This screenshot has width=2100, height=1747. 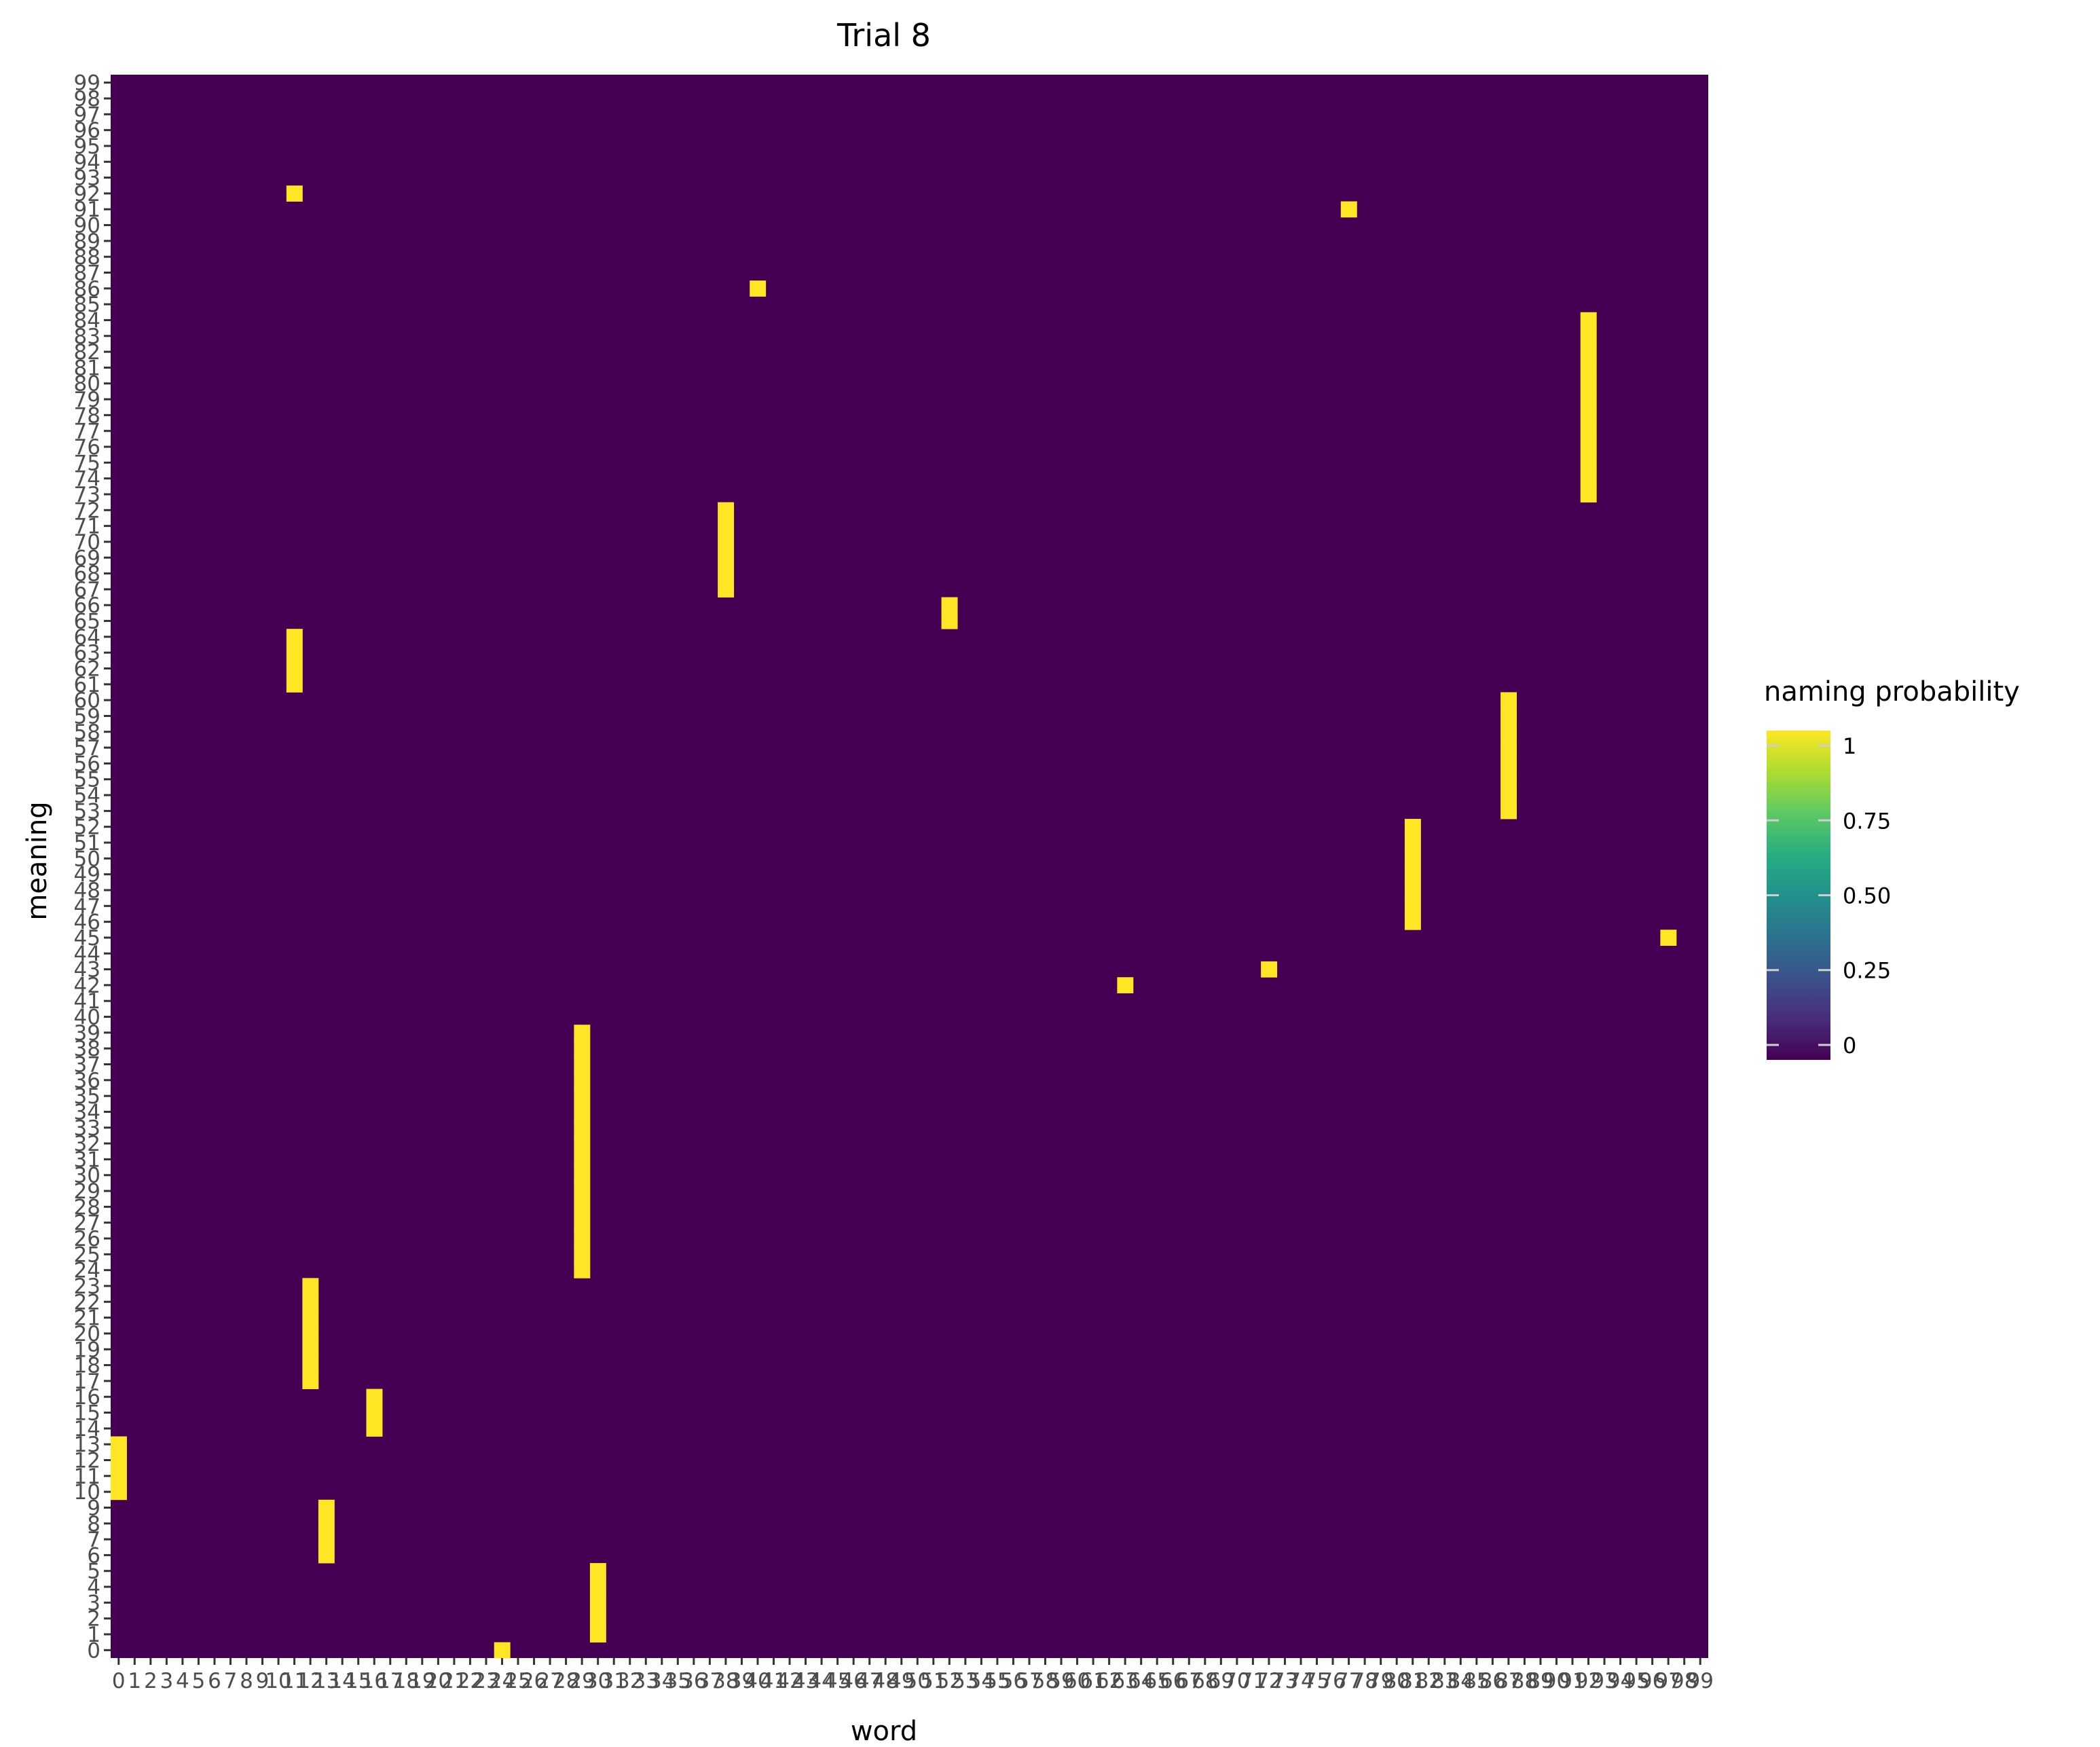 What do you see at coordinates (87, 1144) in the screenshot?
I see `y-tick-label: 32` at bounding box center [87, 1144].